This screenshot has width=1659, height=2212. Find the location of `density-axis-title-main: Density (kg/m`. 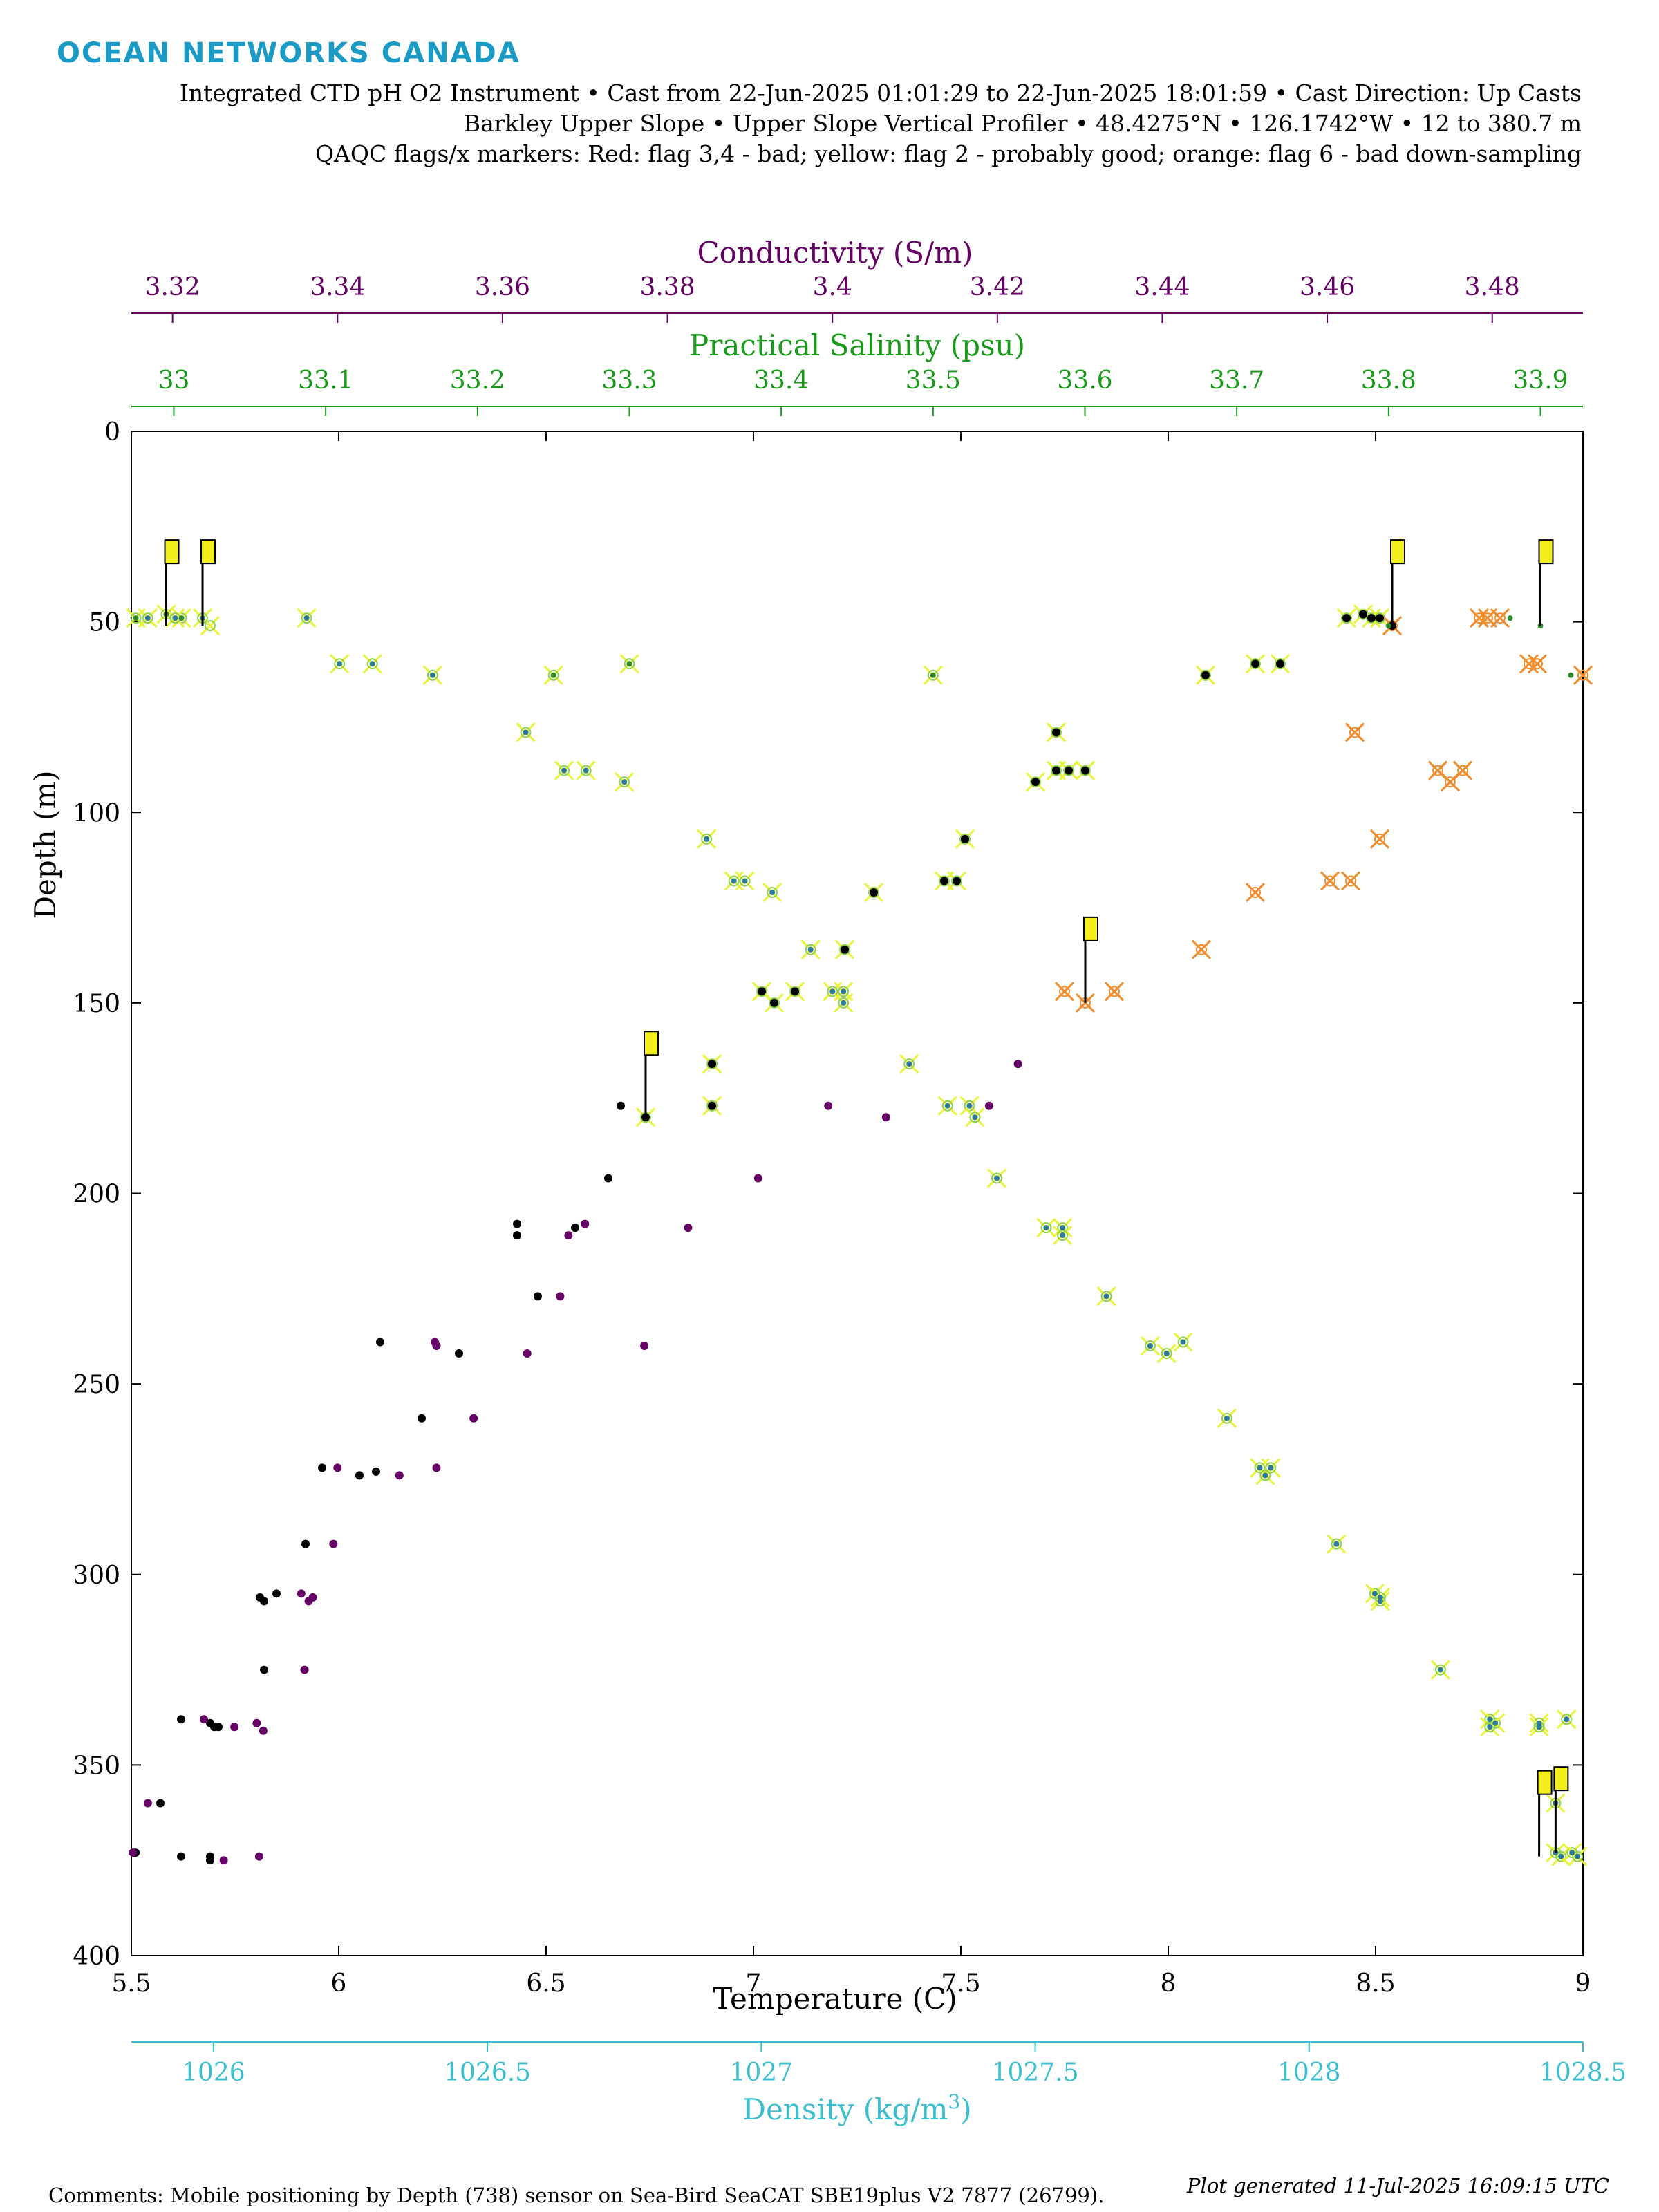

density-axis-title-main: Density (kg/m is located at coordinates (845, 2109).